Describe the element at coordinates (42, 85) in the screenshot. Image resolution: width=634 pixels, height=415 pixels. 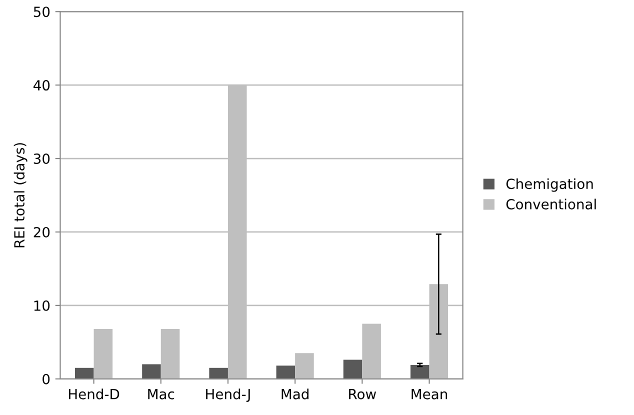
I see `y-tick-label: 40` at that location.